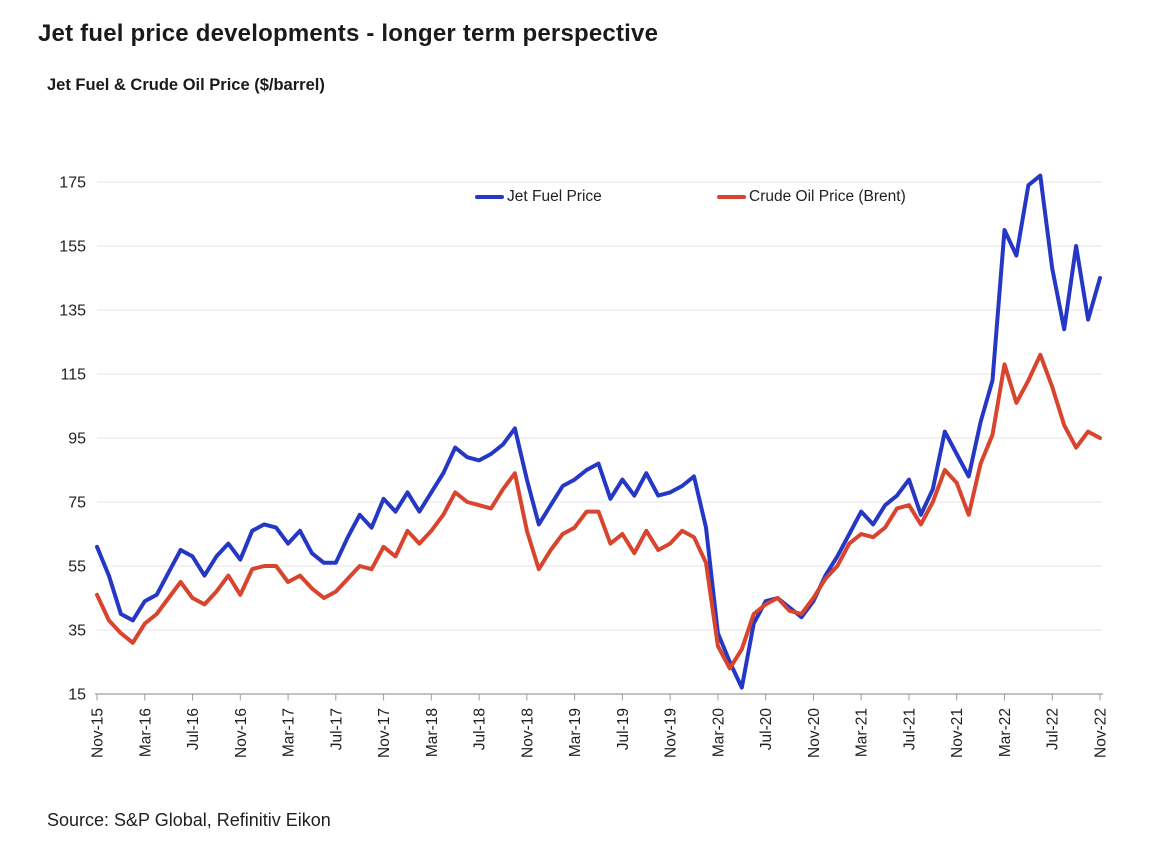  Describe the element at coordinates (671, 733) in the screenshot. I see `x-axis-label-Nov-19: Nov-19` at that location.